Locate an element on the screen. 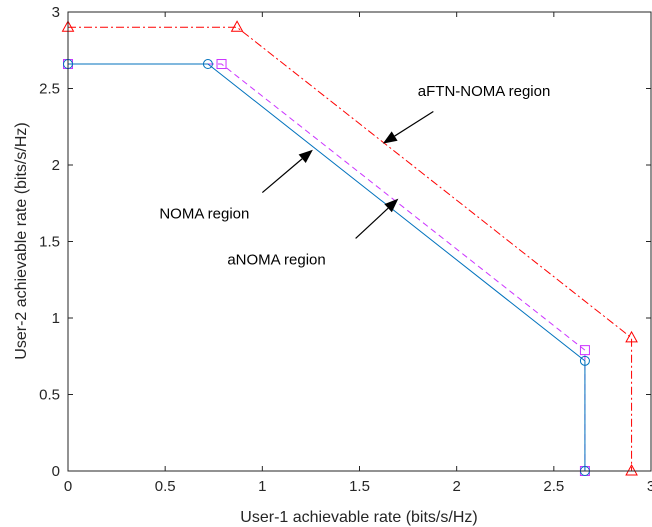  x-tick-label: 2 is located at coordinates (456, 486).